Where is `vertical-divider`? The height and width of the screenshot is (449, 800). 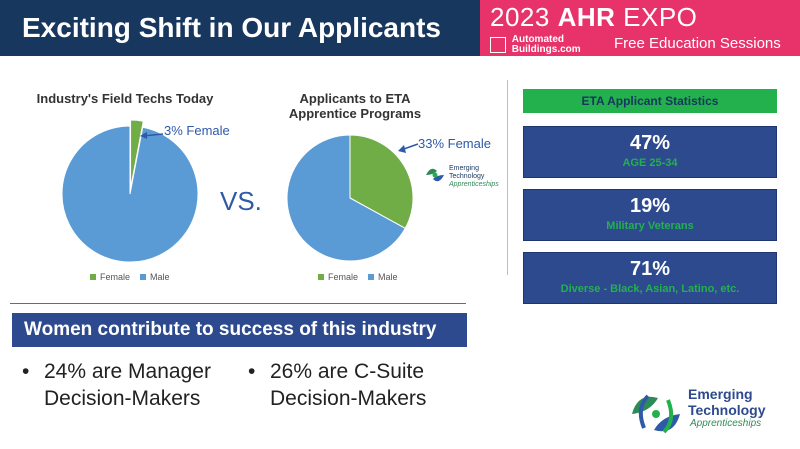 vertical-divider is located at coordinates (507, 177).